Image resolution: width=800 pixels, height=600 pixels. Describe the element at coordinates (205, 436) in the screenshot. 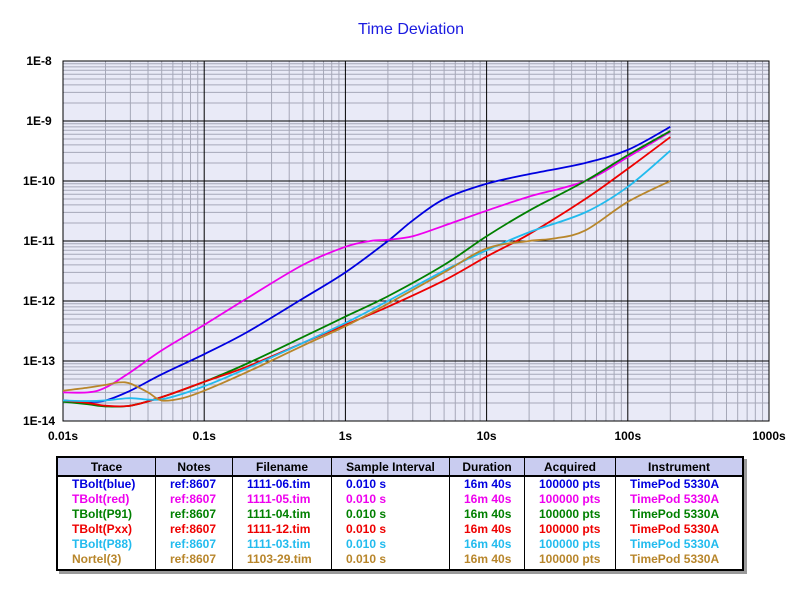

I see `x-tick-label: 0.1s` at that location.